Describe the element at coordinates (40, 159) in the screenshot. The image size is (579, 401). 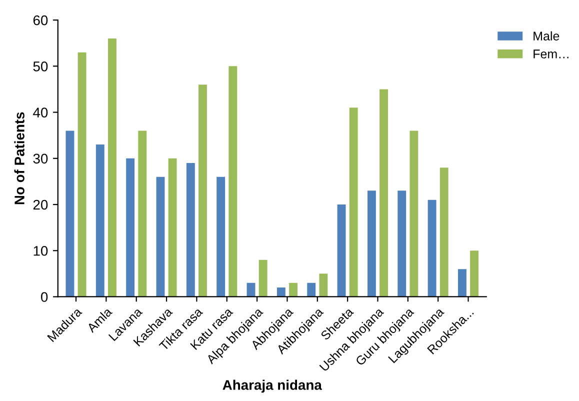
I see `y-tick-label: 30` at that location.